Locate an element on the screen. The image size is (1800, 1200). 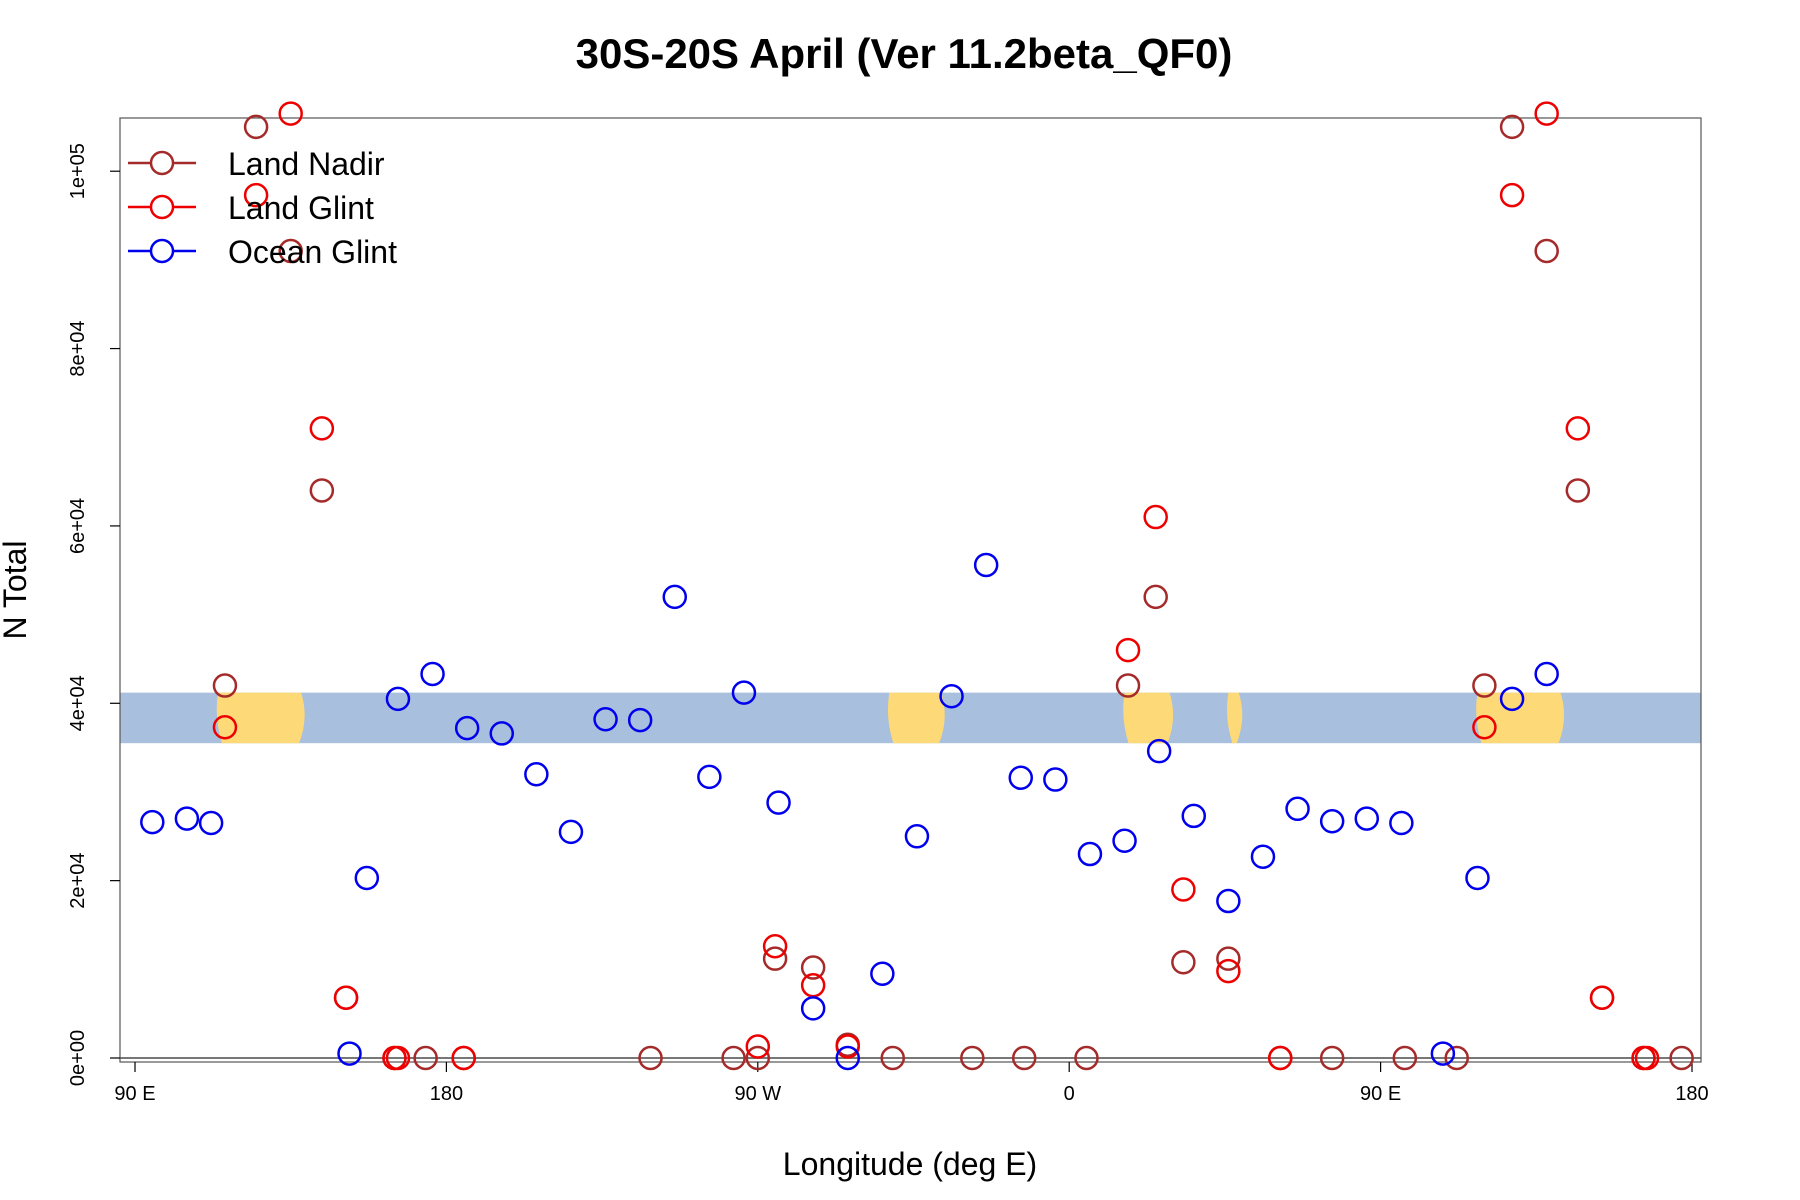
legend-label-ocean-glint: Ocean Glint is located at coordinates (312, 252).